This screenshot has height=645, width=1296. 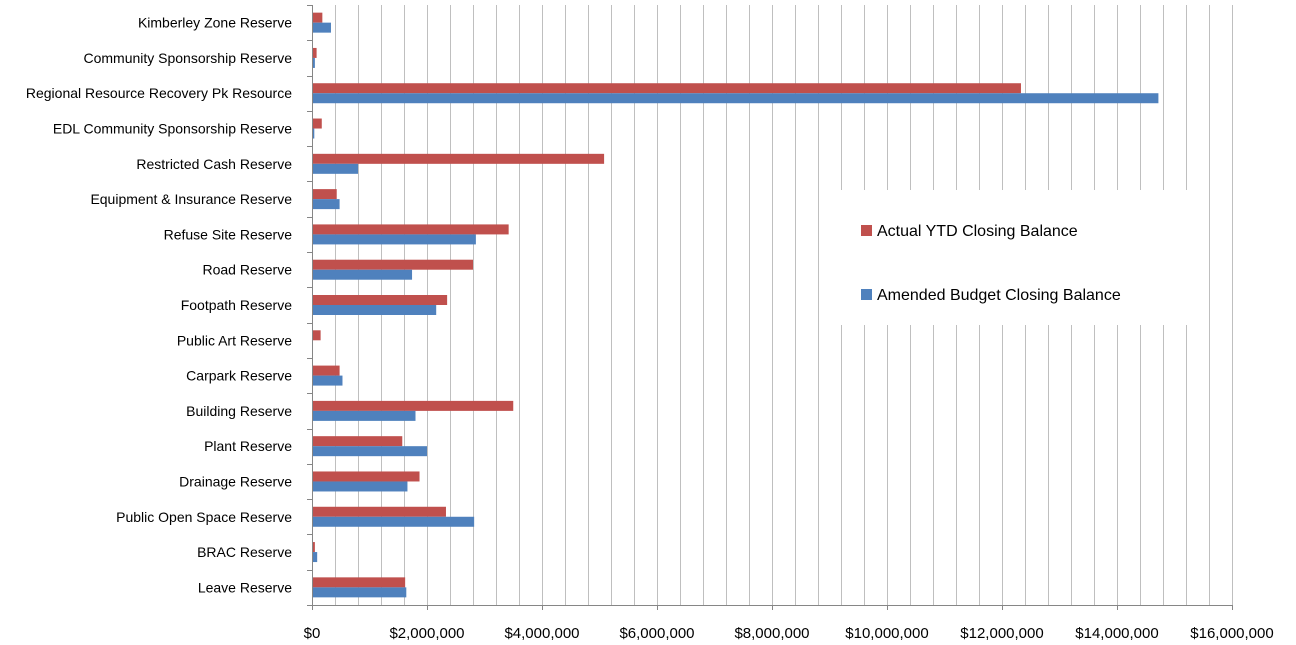 I want to click on category-label: Road Reserve, so click(x=248, y=270).